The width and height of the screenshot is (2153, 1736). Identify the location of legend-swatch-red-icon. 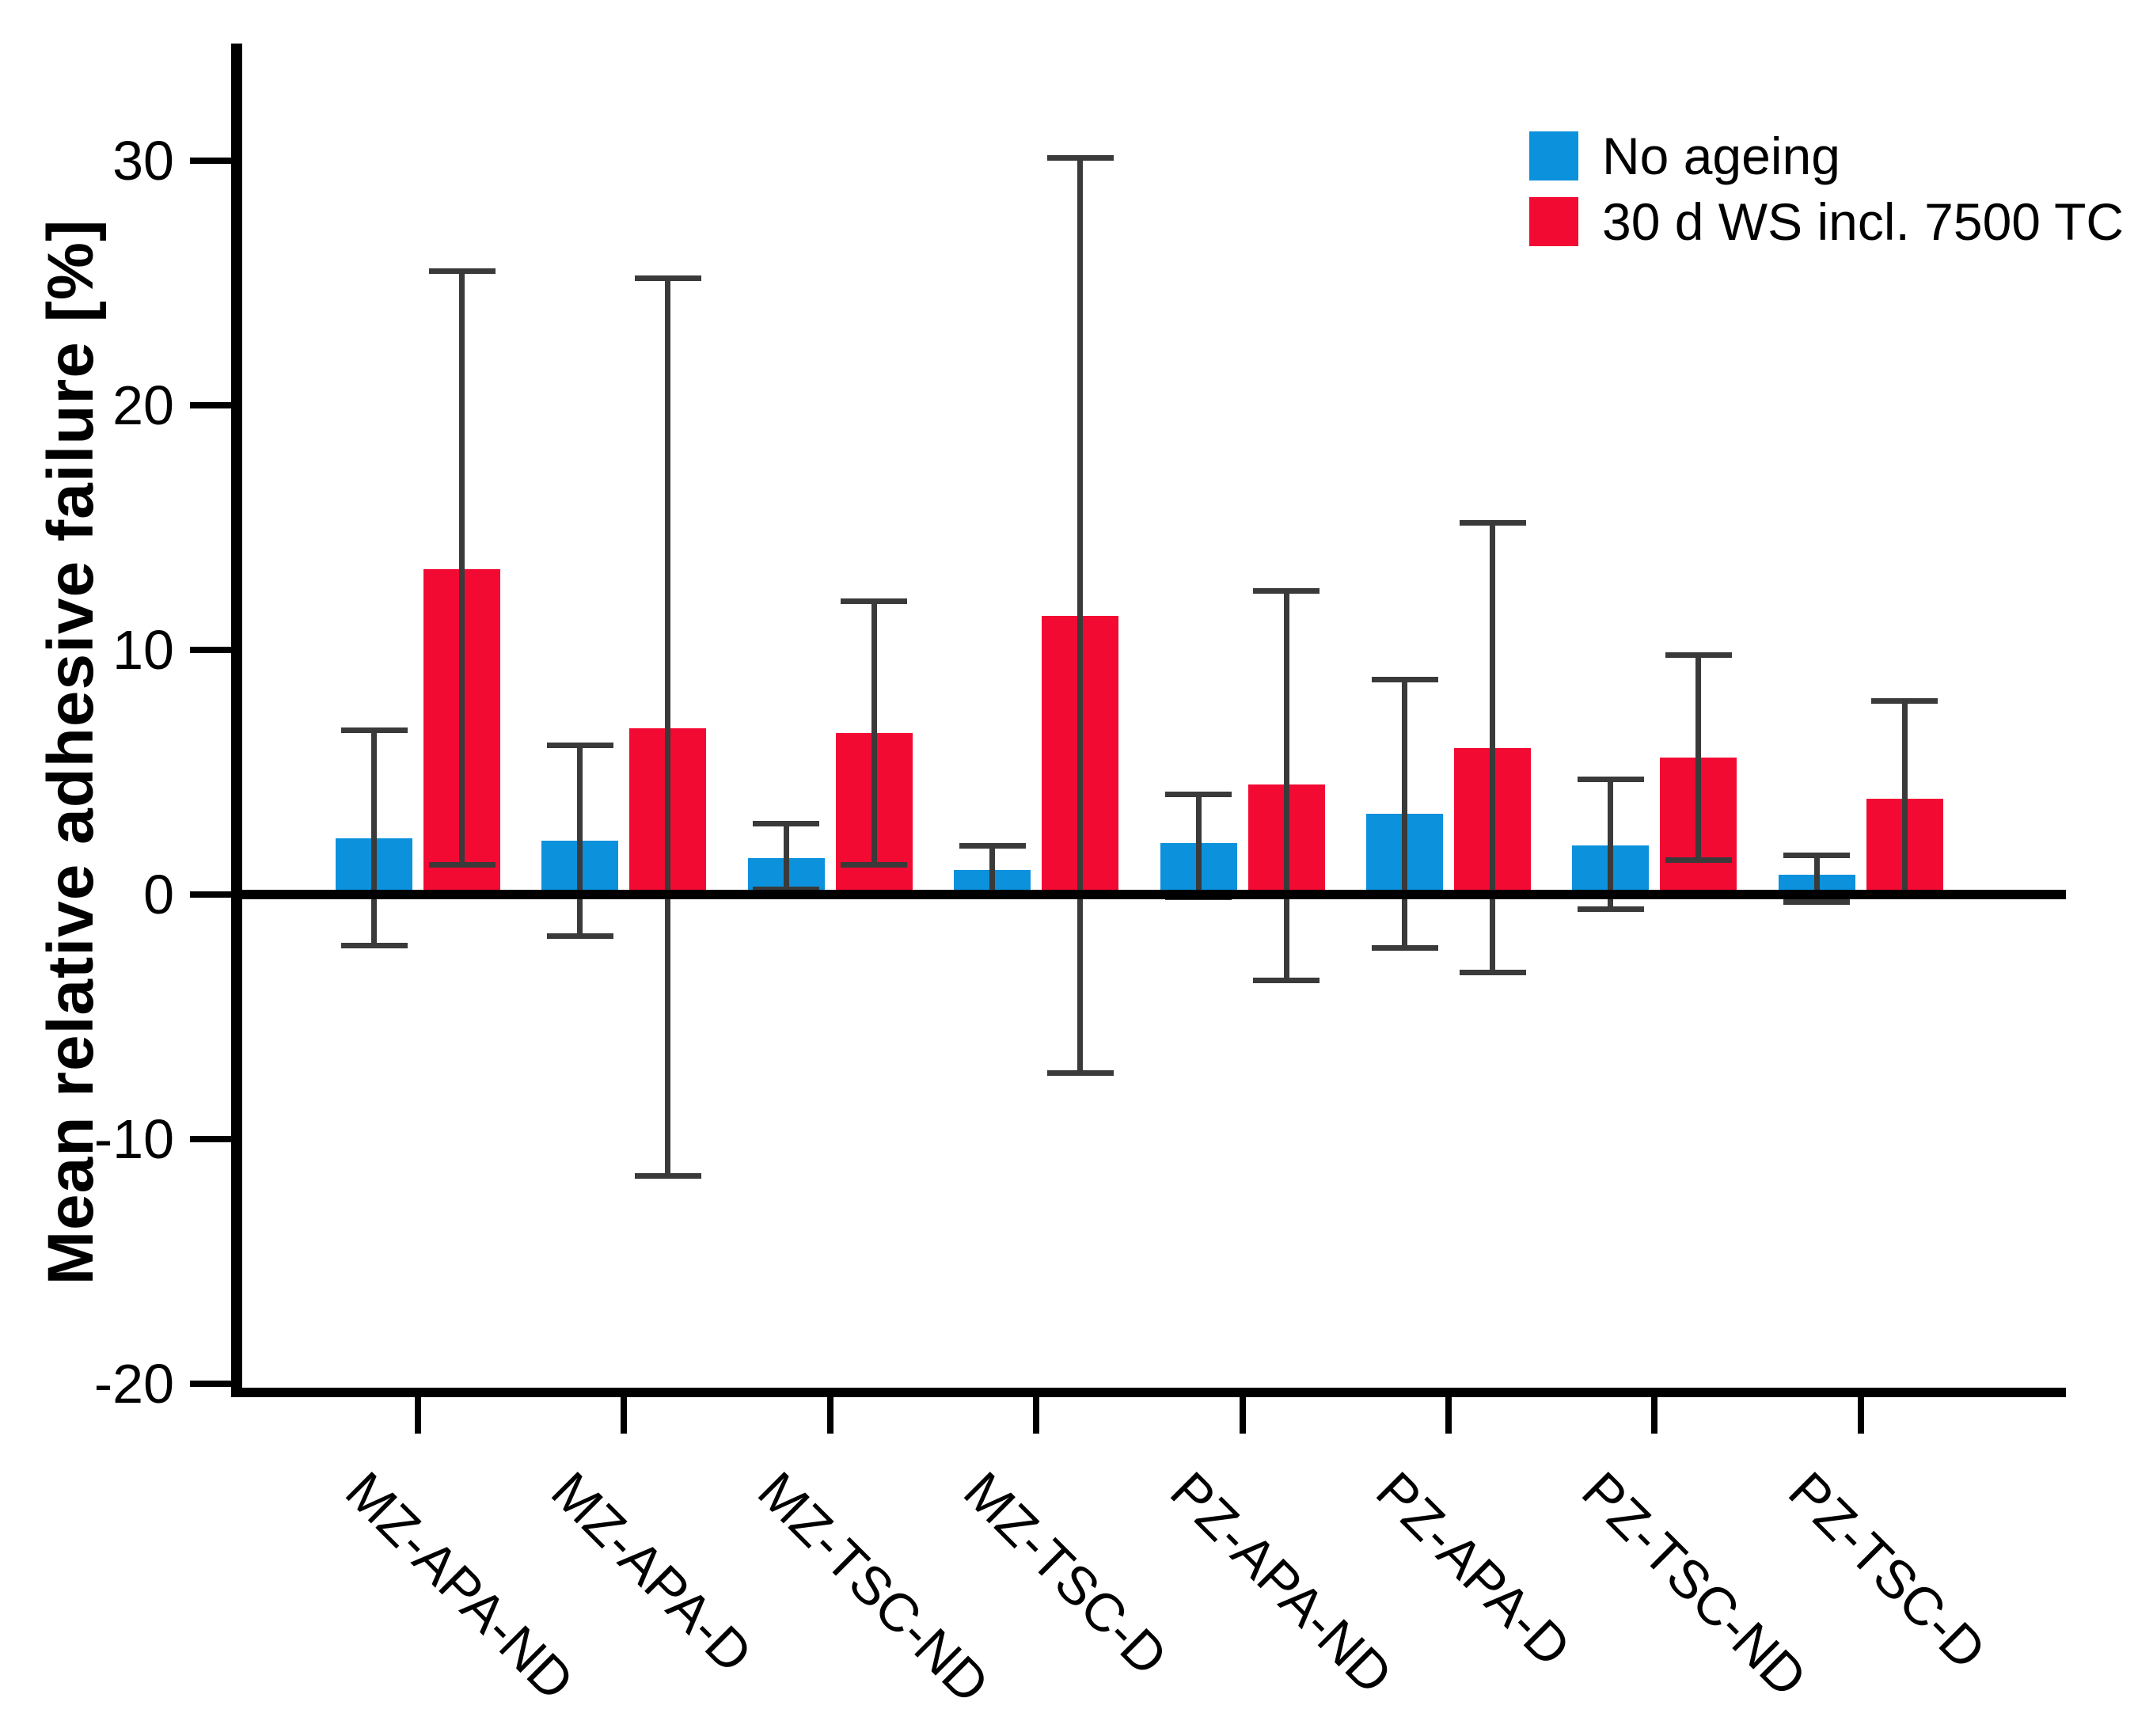
(1553, 221).